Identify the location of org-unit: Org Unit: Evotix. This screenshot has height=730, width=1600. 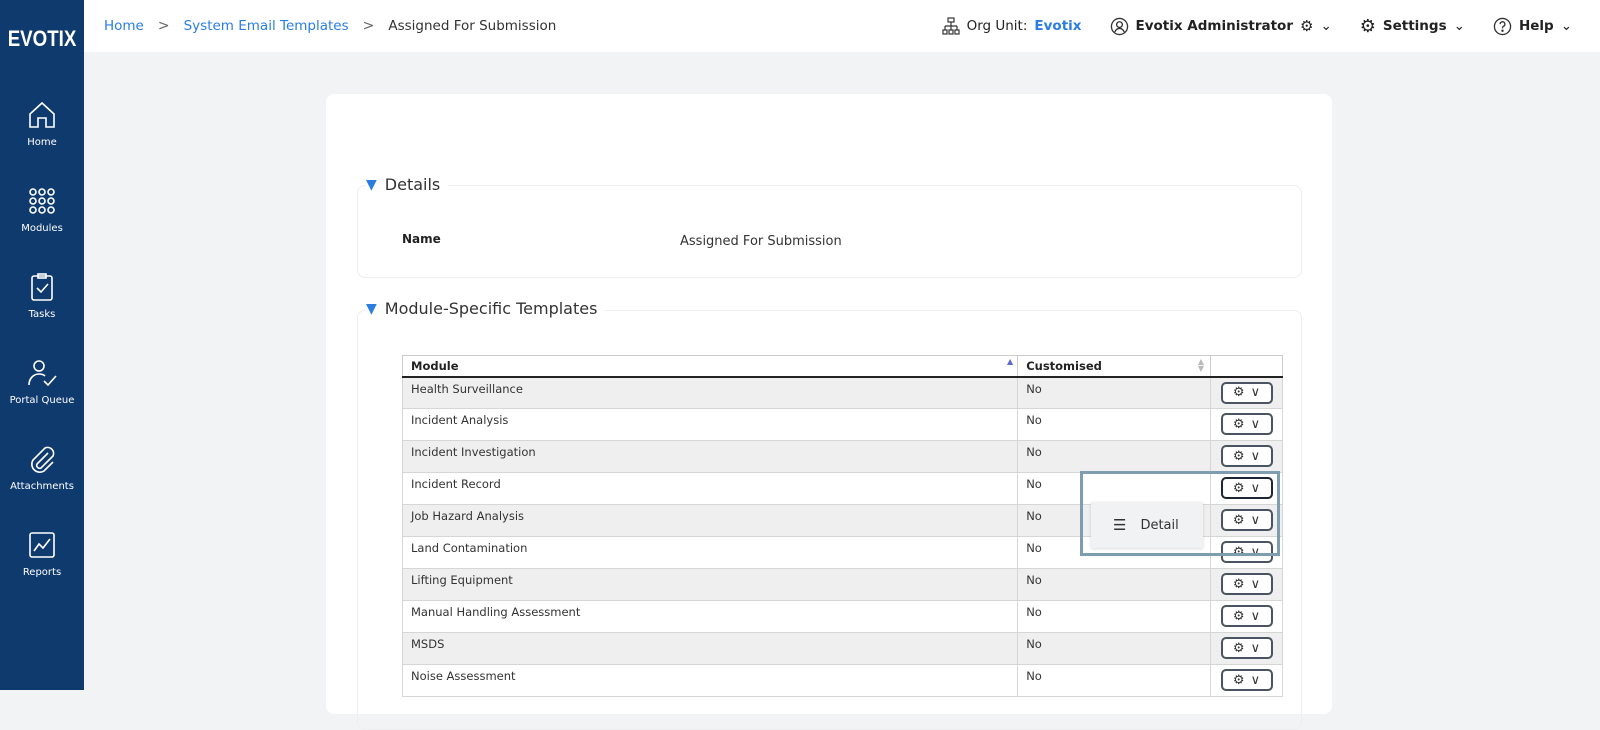
(1011, 26).